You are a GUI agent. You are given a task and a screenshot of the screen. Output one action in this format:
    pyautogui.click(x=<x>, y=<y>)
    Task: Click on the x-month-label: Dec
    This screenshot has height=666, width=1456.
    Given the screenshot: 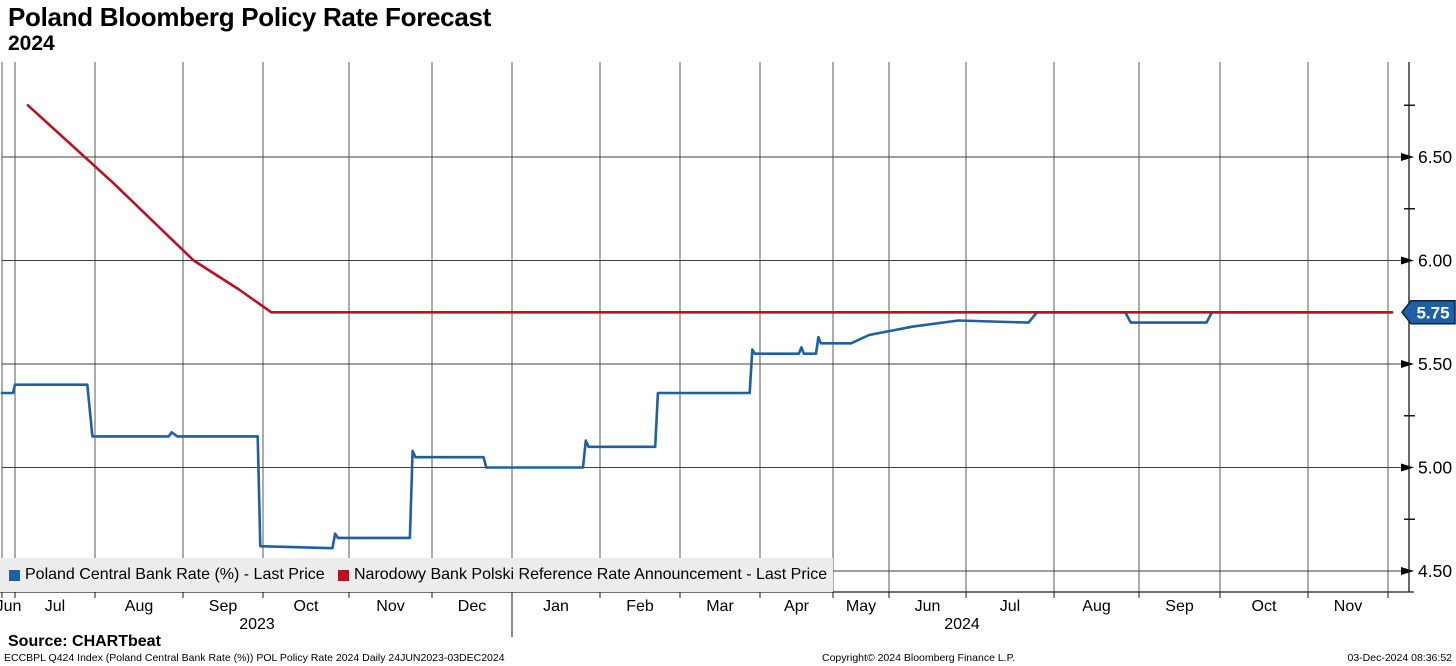 What is the action you would take?
    pyautogui.click(x=472, y=606)
    